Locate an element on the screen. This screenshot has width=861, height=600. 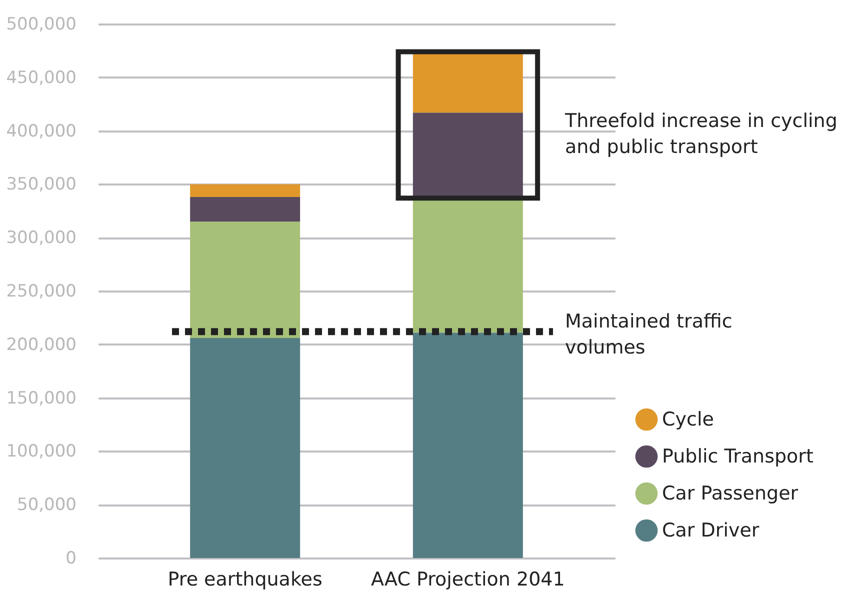
legend-label: Car Passenger is located at coordinates (730, 493).